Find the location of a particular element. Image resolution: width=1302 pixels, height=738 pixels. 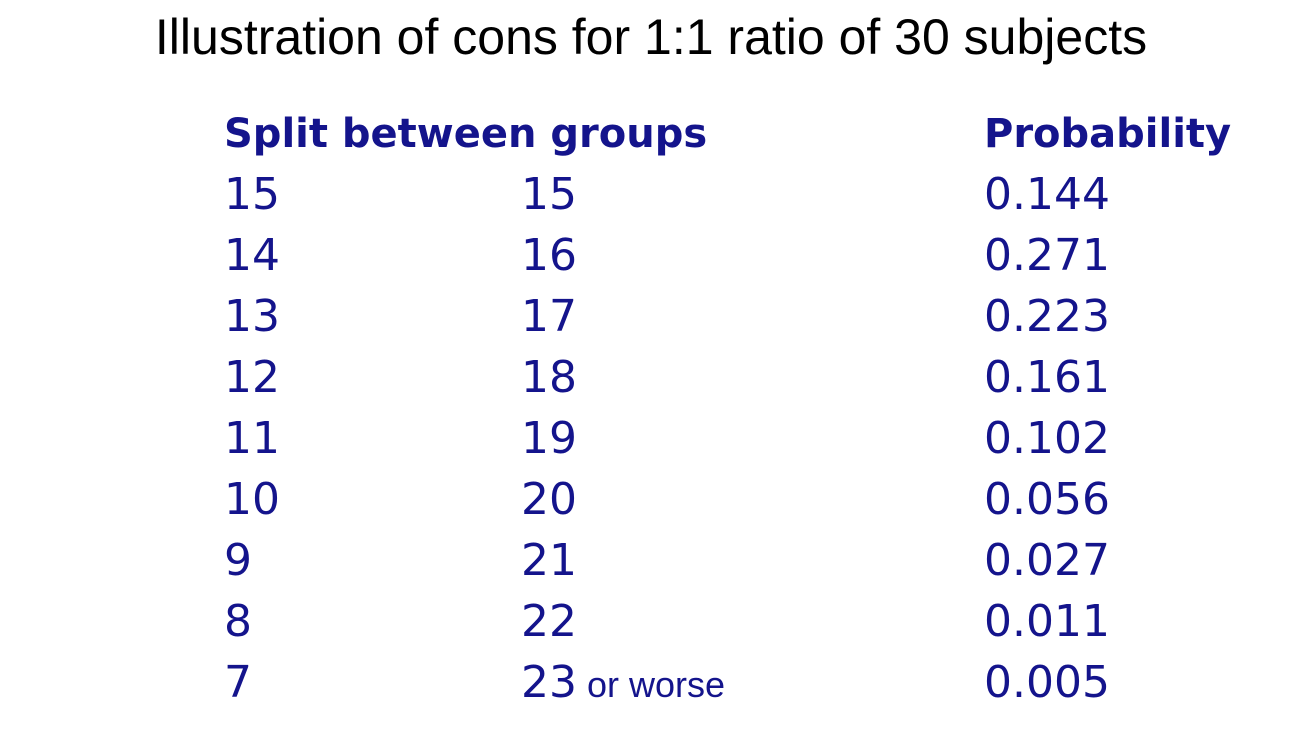

group-b-cell: 22 is located at coordinates (549, 622).